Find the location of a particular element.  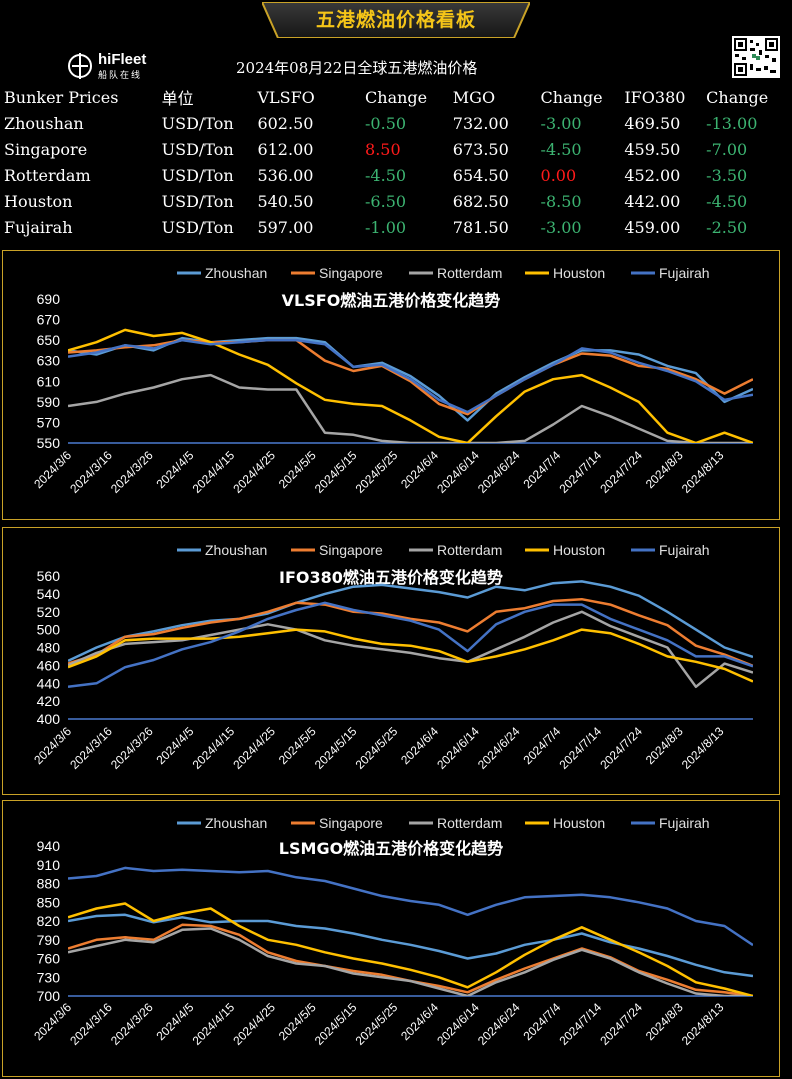

header-mgo-change: Change is located at coordinates (571, 97).